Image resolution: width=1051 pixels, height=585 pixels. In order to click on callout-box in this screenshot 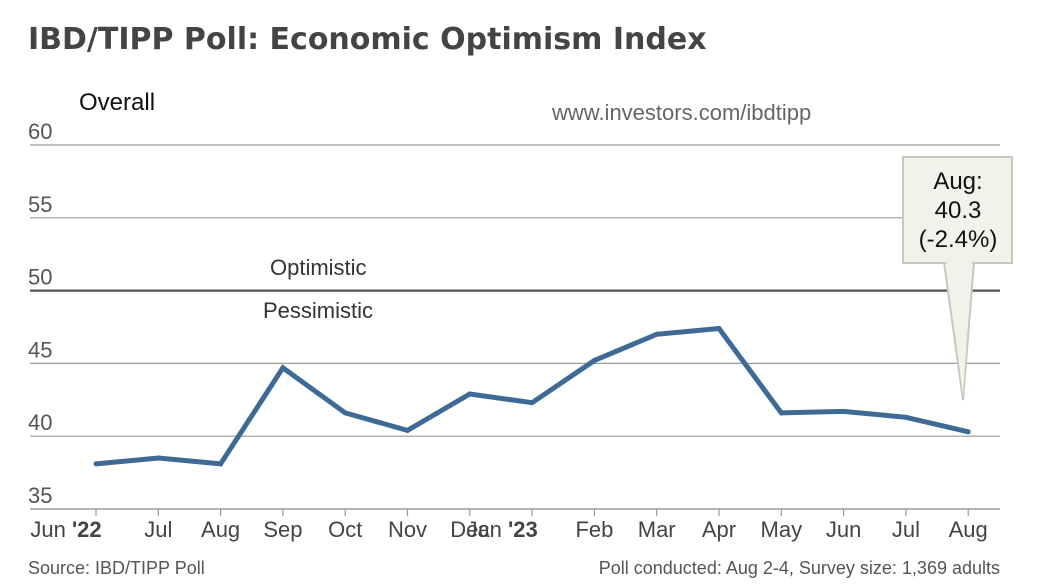, I will do `click(957, 210)`.